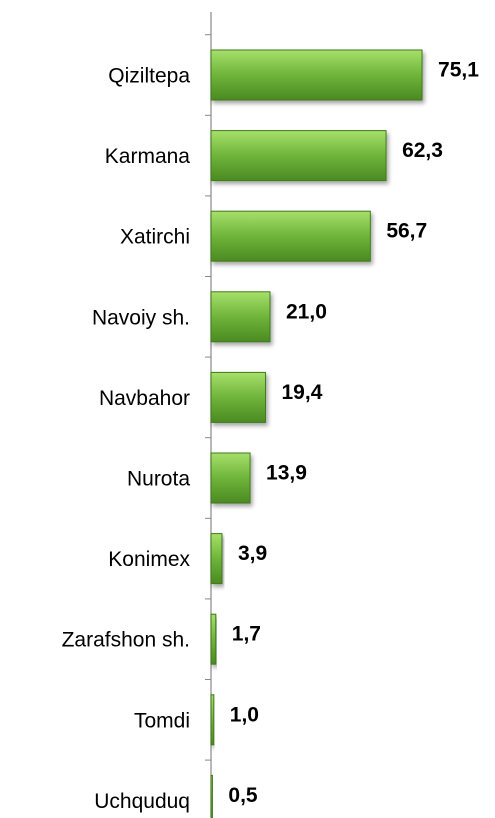 The height and width of the screenshot is (818, 495). What do you see at coordinates (306, 311) in the screenshot?
I see `value-label: 21,0` at bounding box center [306, 311].